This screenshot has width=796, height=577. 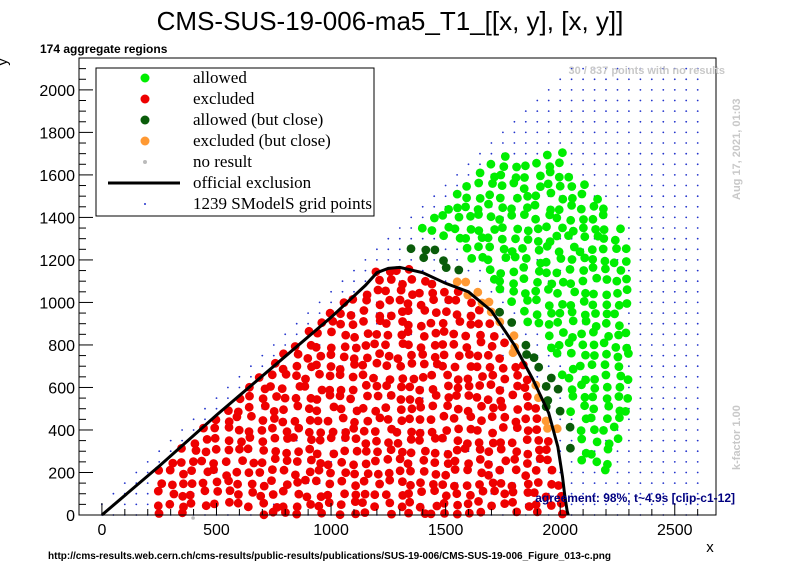 What do you see at coordinates (61, 431) in the screenshot?
I see `y-tick-label: 400` at bounding box center [61, 431].